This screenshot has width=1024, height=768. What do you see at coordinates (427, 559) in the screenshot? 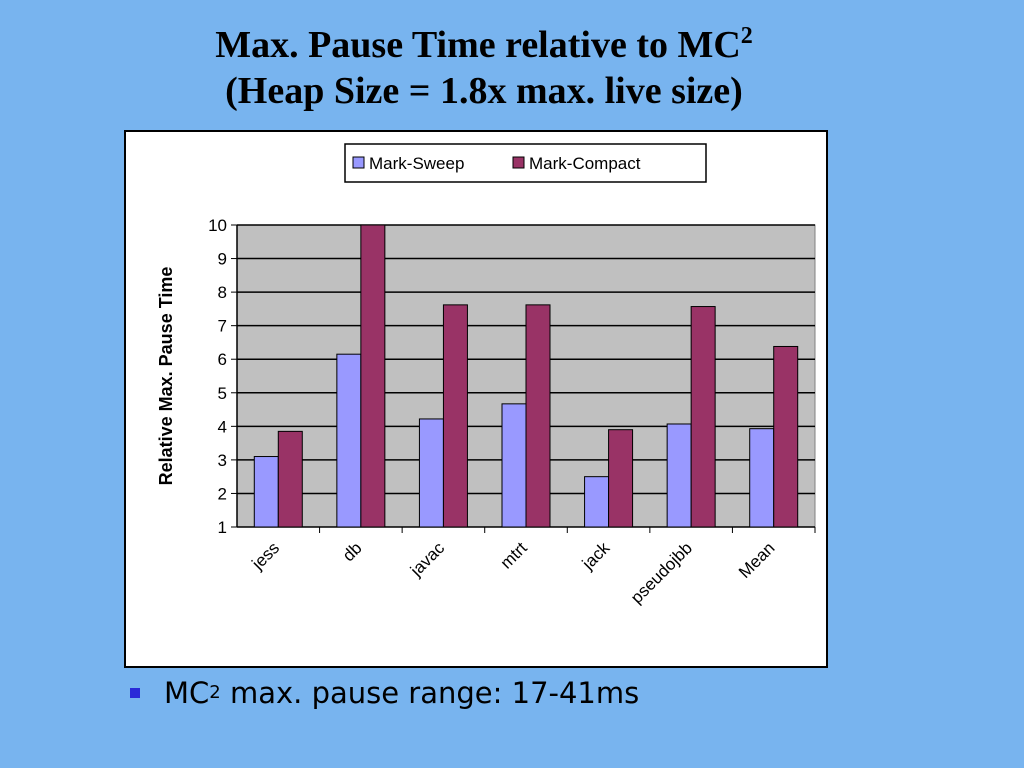
I see `x-tick-label-javac: javac` at bounding box center [427, 559].